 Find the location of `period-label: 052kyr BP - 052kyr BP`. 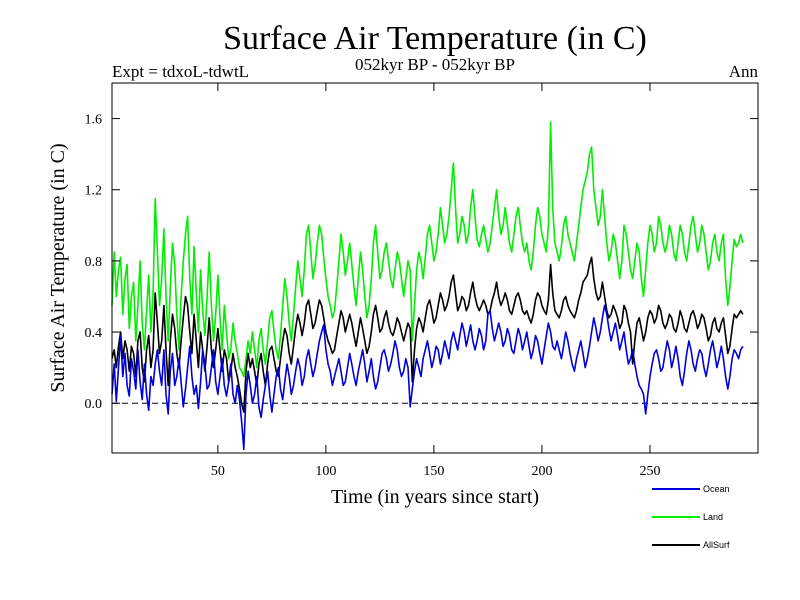

period-label: 052kyr BP - 052kyr BP is located at coordinates (435, 64).